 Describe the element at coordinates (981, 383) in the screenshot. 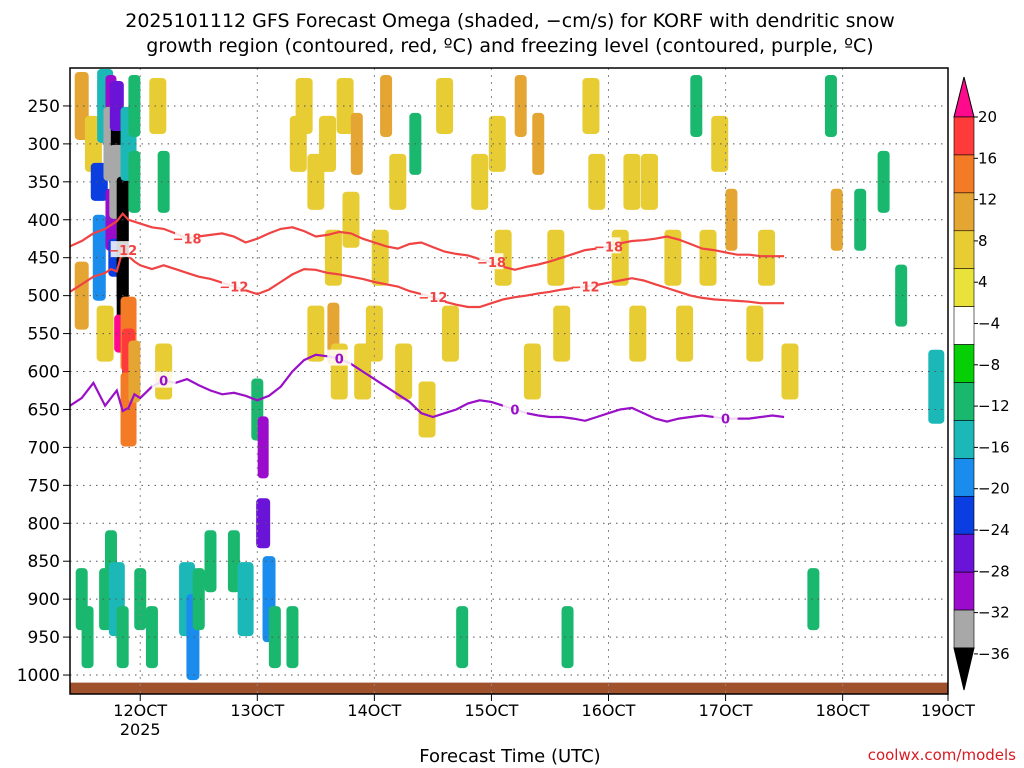

I see `colorbar-legend: 20 16 12 8 4 −4 −8 −12 −16 −20 −24 −28 −32 −36` at that location.